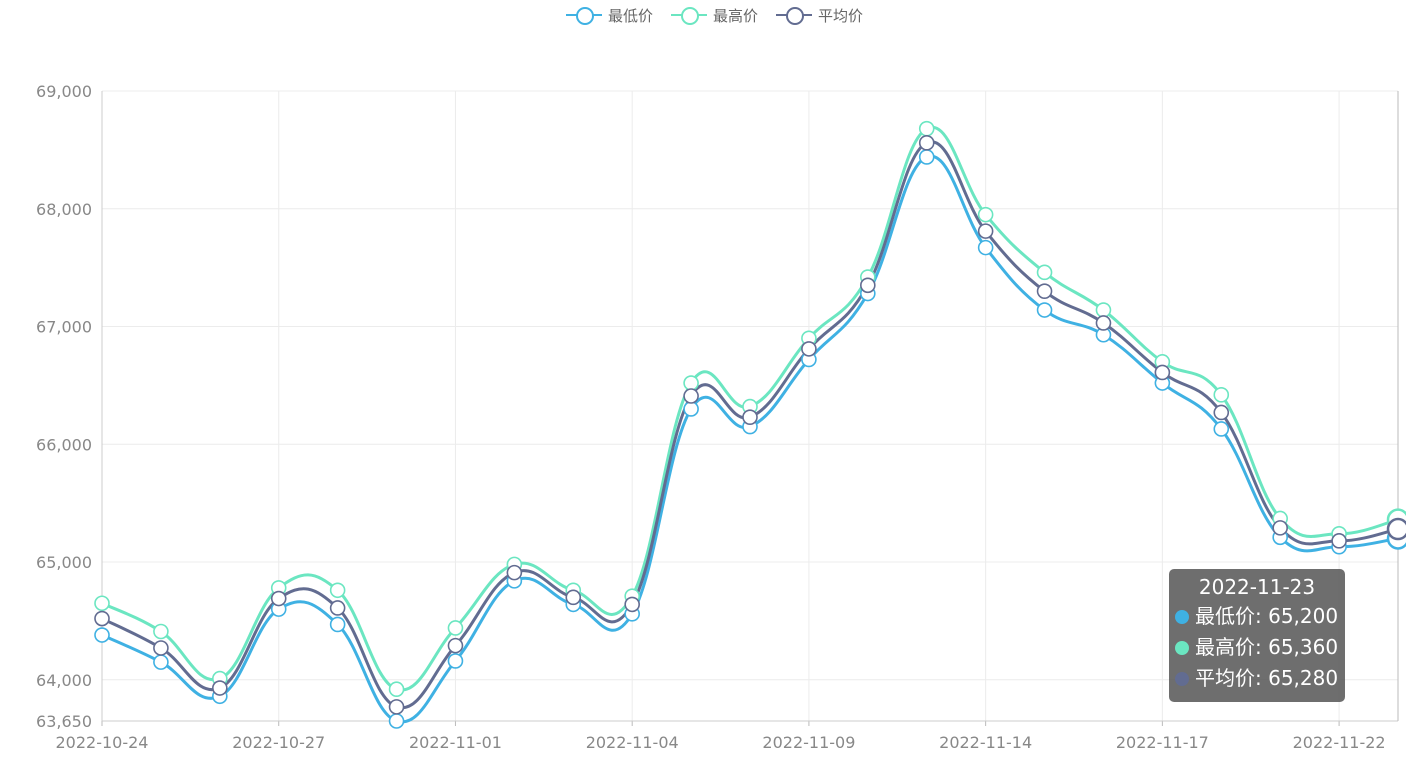 Image resolution: width=1406 pixels, height=765 pixels. I want to click on legend-item-min: 最低价, so click(609, 15).